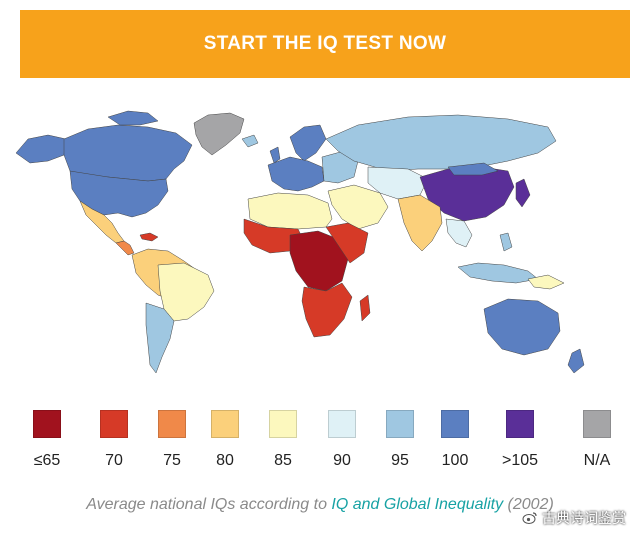 This screenshot has height=548, width=640. Describe the element at coordinates (225, 460) in the screenshot. I see `legend-label: 80` at that location.